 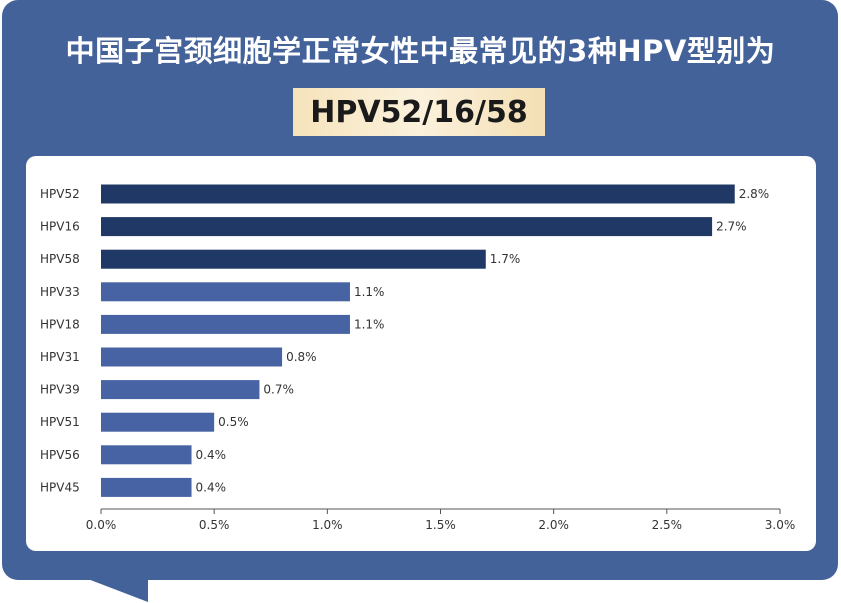 I want to click on category-label: HPV58, so click(x=60, y=259).